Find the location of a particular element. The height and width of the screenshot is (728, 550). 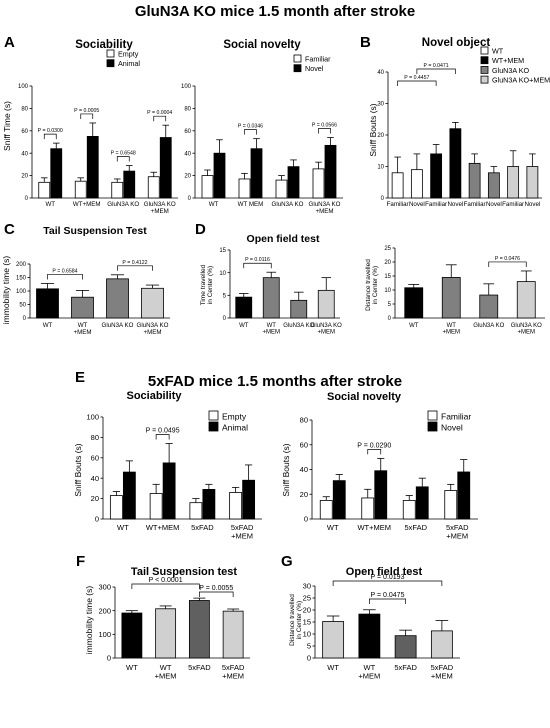

p-value-label: P = 0.0193 is located at coordinates (388, 577).